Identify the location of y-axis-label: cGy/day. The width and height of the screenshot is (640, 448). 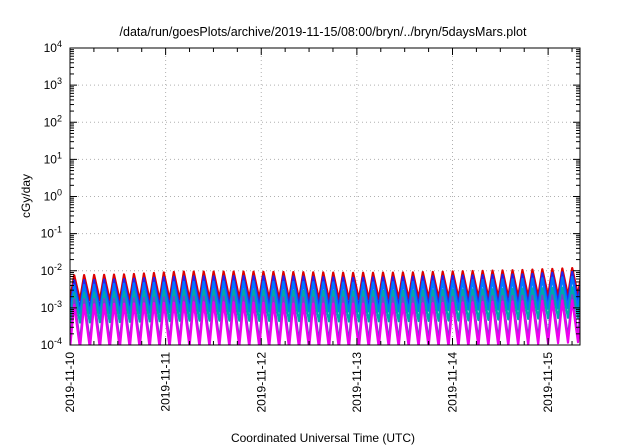
(26, 196).